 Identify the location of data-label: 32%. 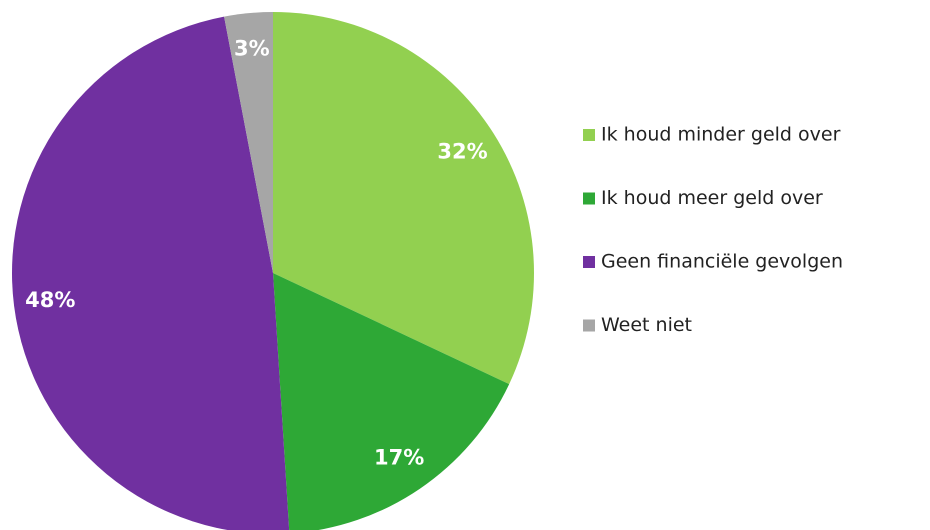
(462, 152).